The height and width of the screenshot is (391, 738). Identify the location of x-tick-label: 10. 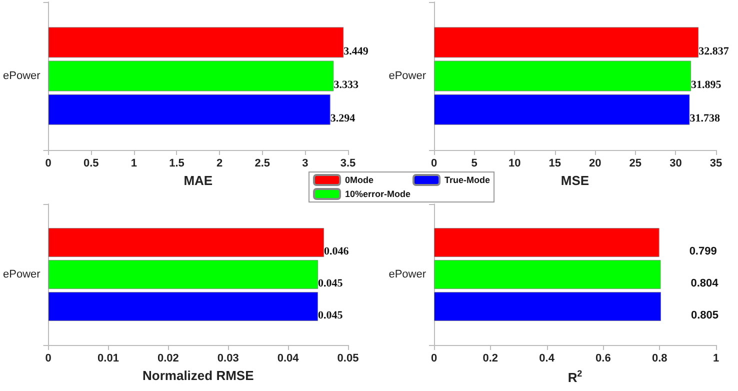
(514, 164).